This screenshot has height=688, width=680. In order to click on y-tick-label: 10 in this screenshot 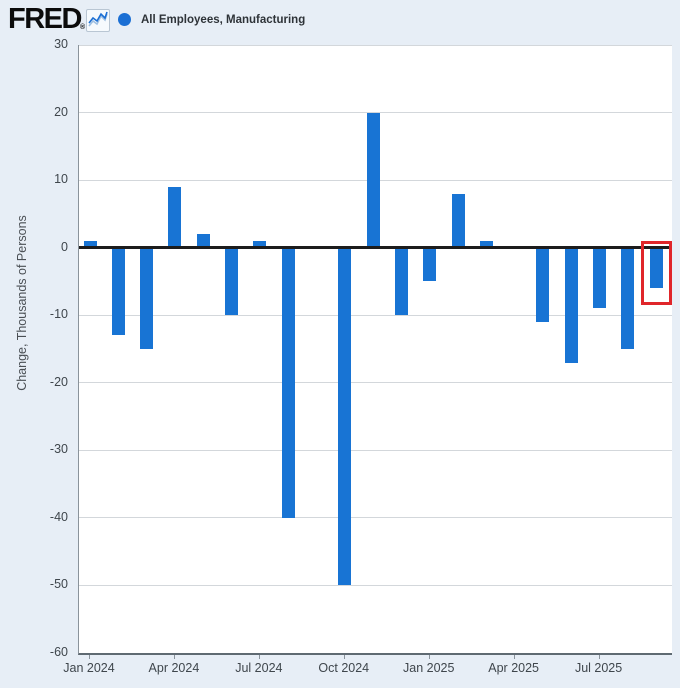, I will do `click(61, 179)`.